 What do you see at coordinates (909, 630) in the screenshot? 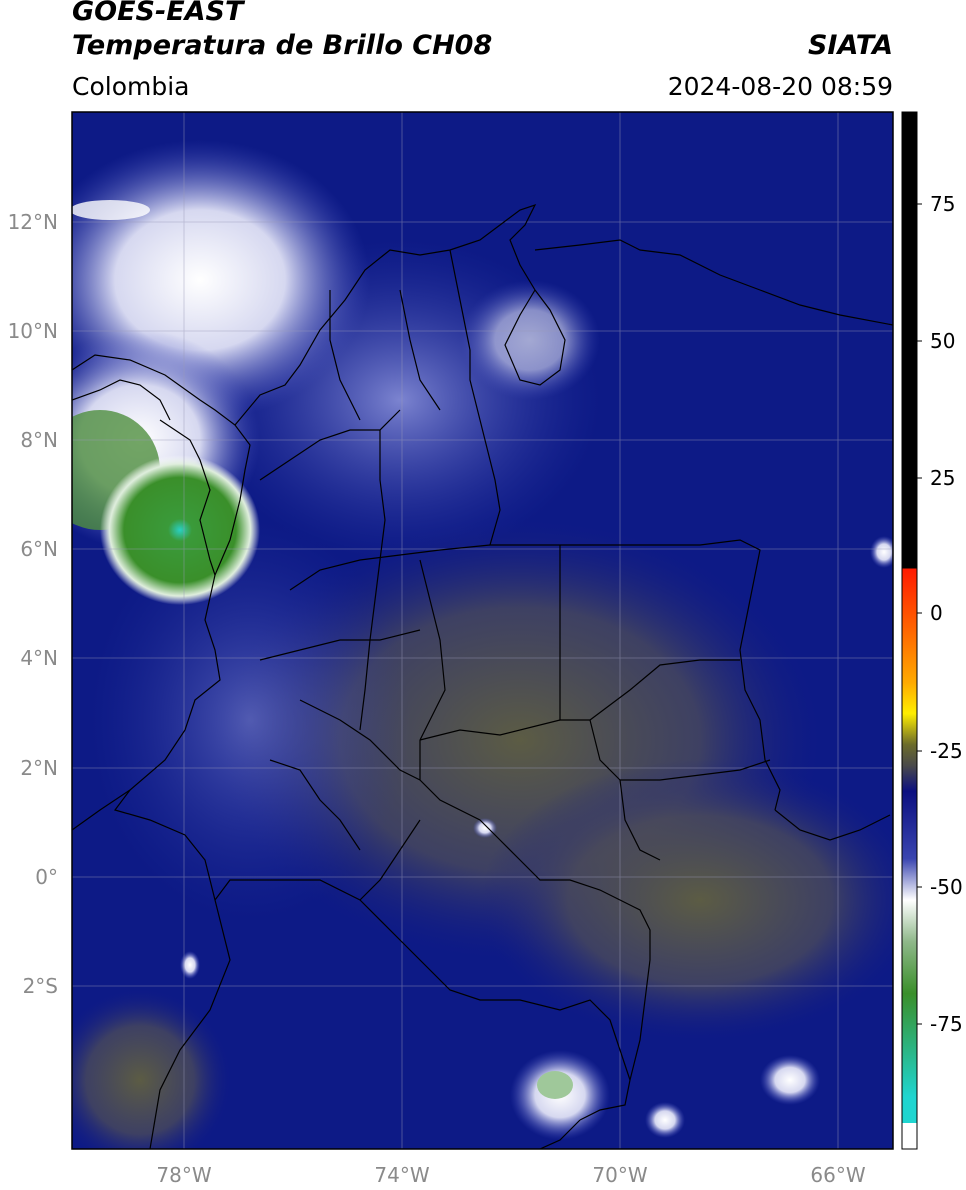
I see `colorbar-gradient` at bounding box center [909, 630].